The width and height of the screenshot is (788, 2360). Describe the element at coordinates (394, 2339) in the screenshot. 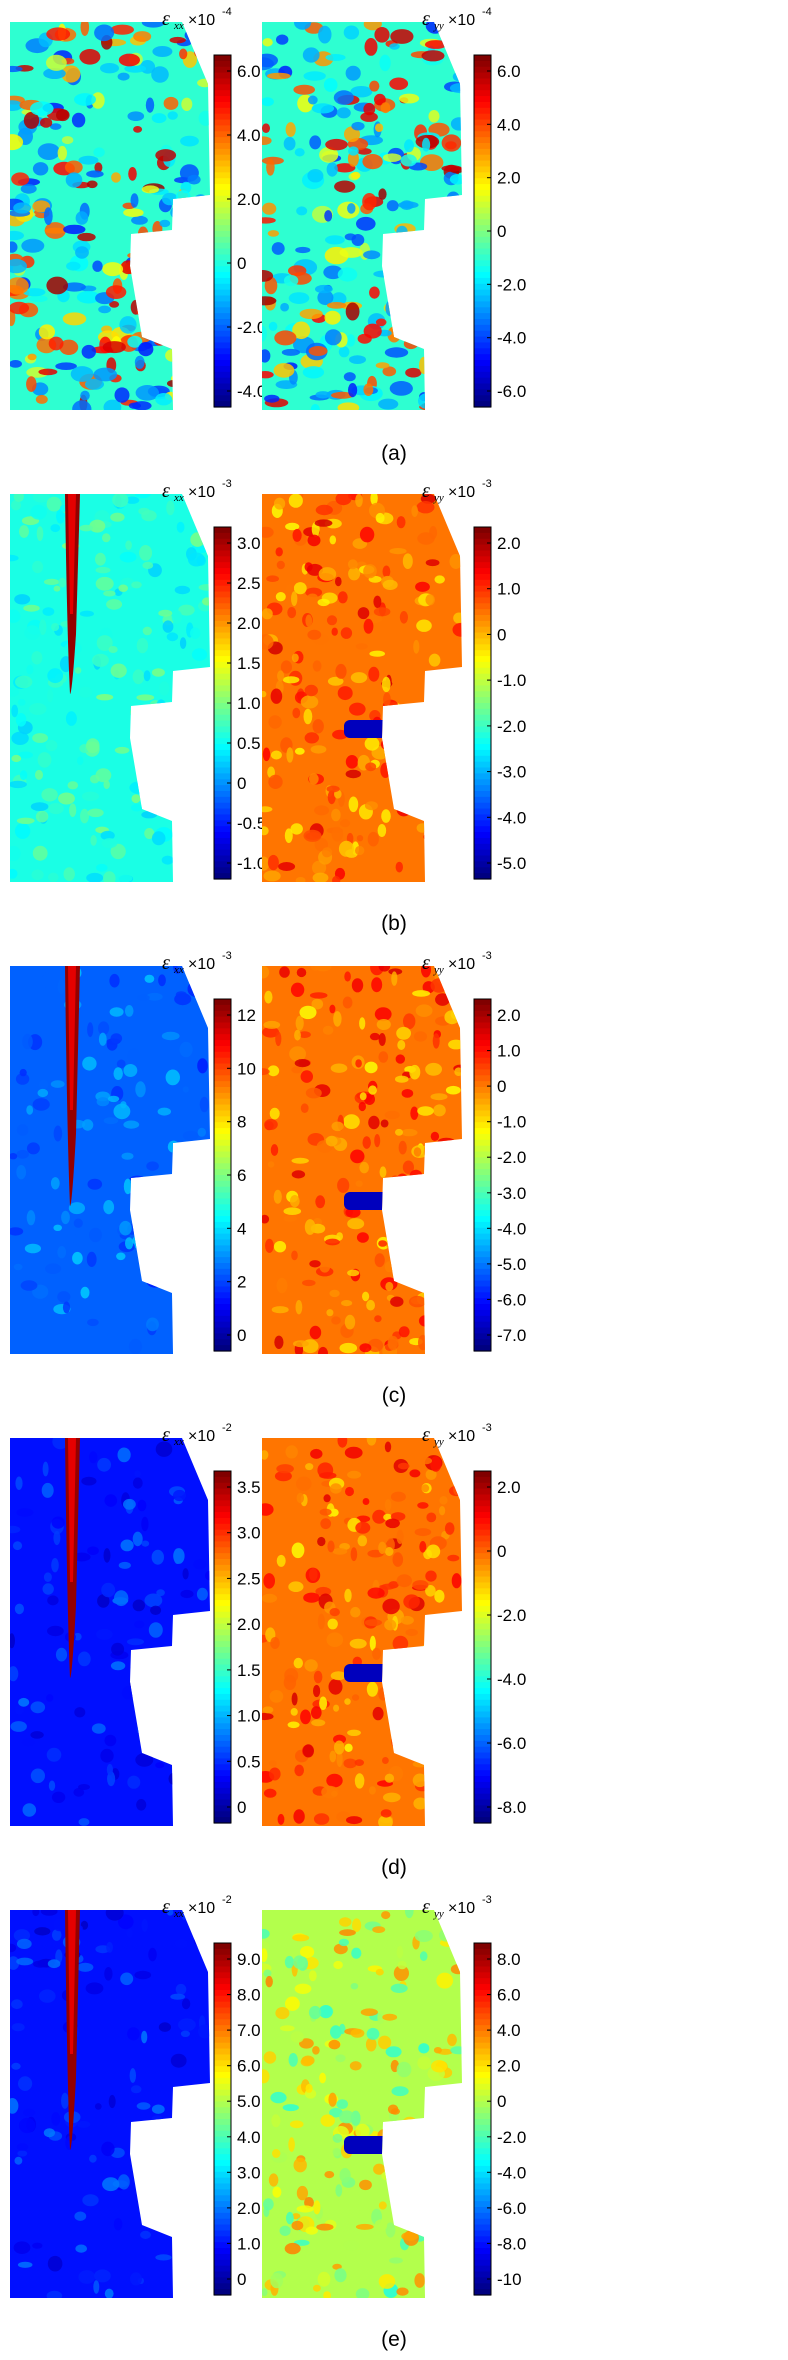

I see `panel-caption: (e)` at that location.